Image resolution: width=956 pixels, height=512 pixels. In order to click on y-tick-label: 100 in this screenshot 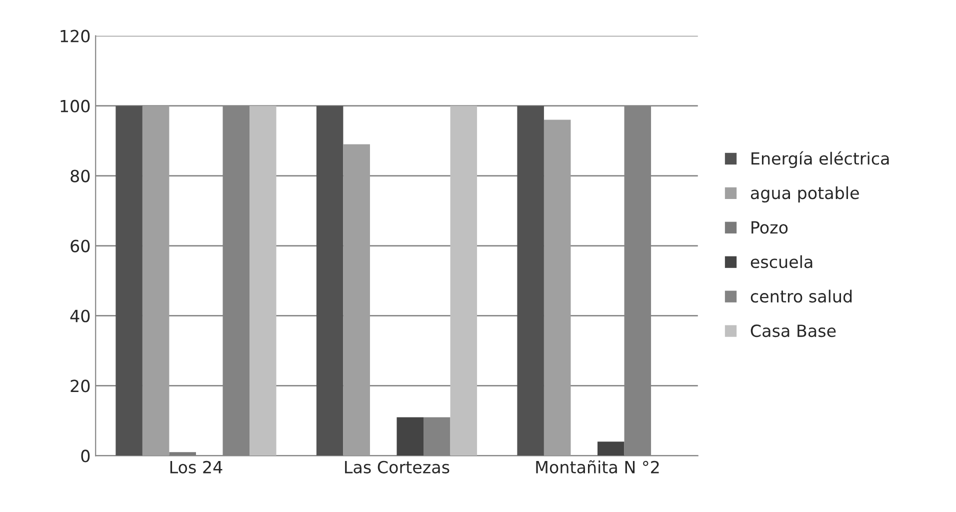, I will do `click(75, 106)`.